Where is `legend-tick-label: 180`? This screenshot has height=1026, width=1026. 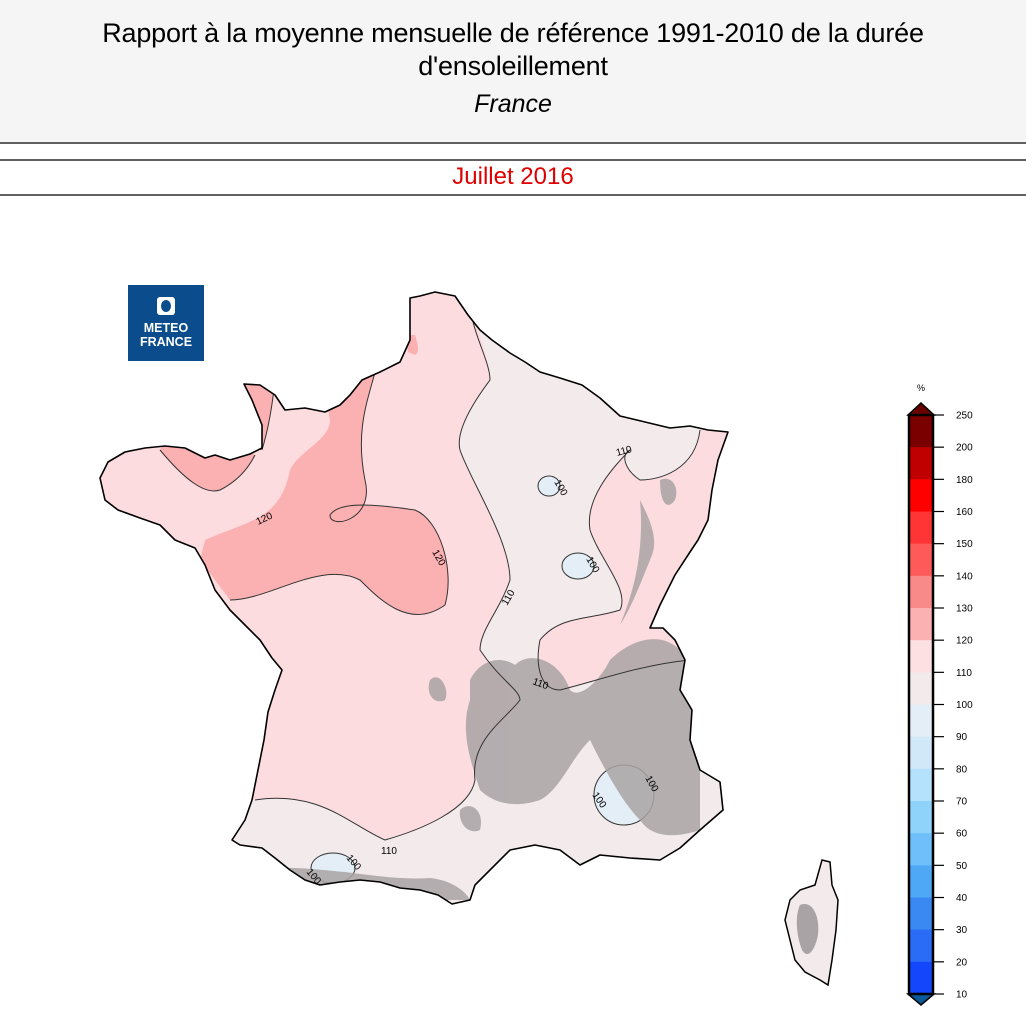
legend-tick-label: 180 is located at coordinates (964, 480).